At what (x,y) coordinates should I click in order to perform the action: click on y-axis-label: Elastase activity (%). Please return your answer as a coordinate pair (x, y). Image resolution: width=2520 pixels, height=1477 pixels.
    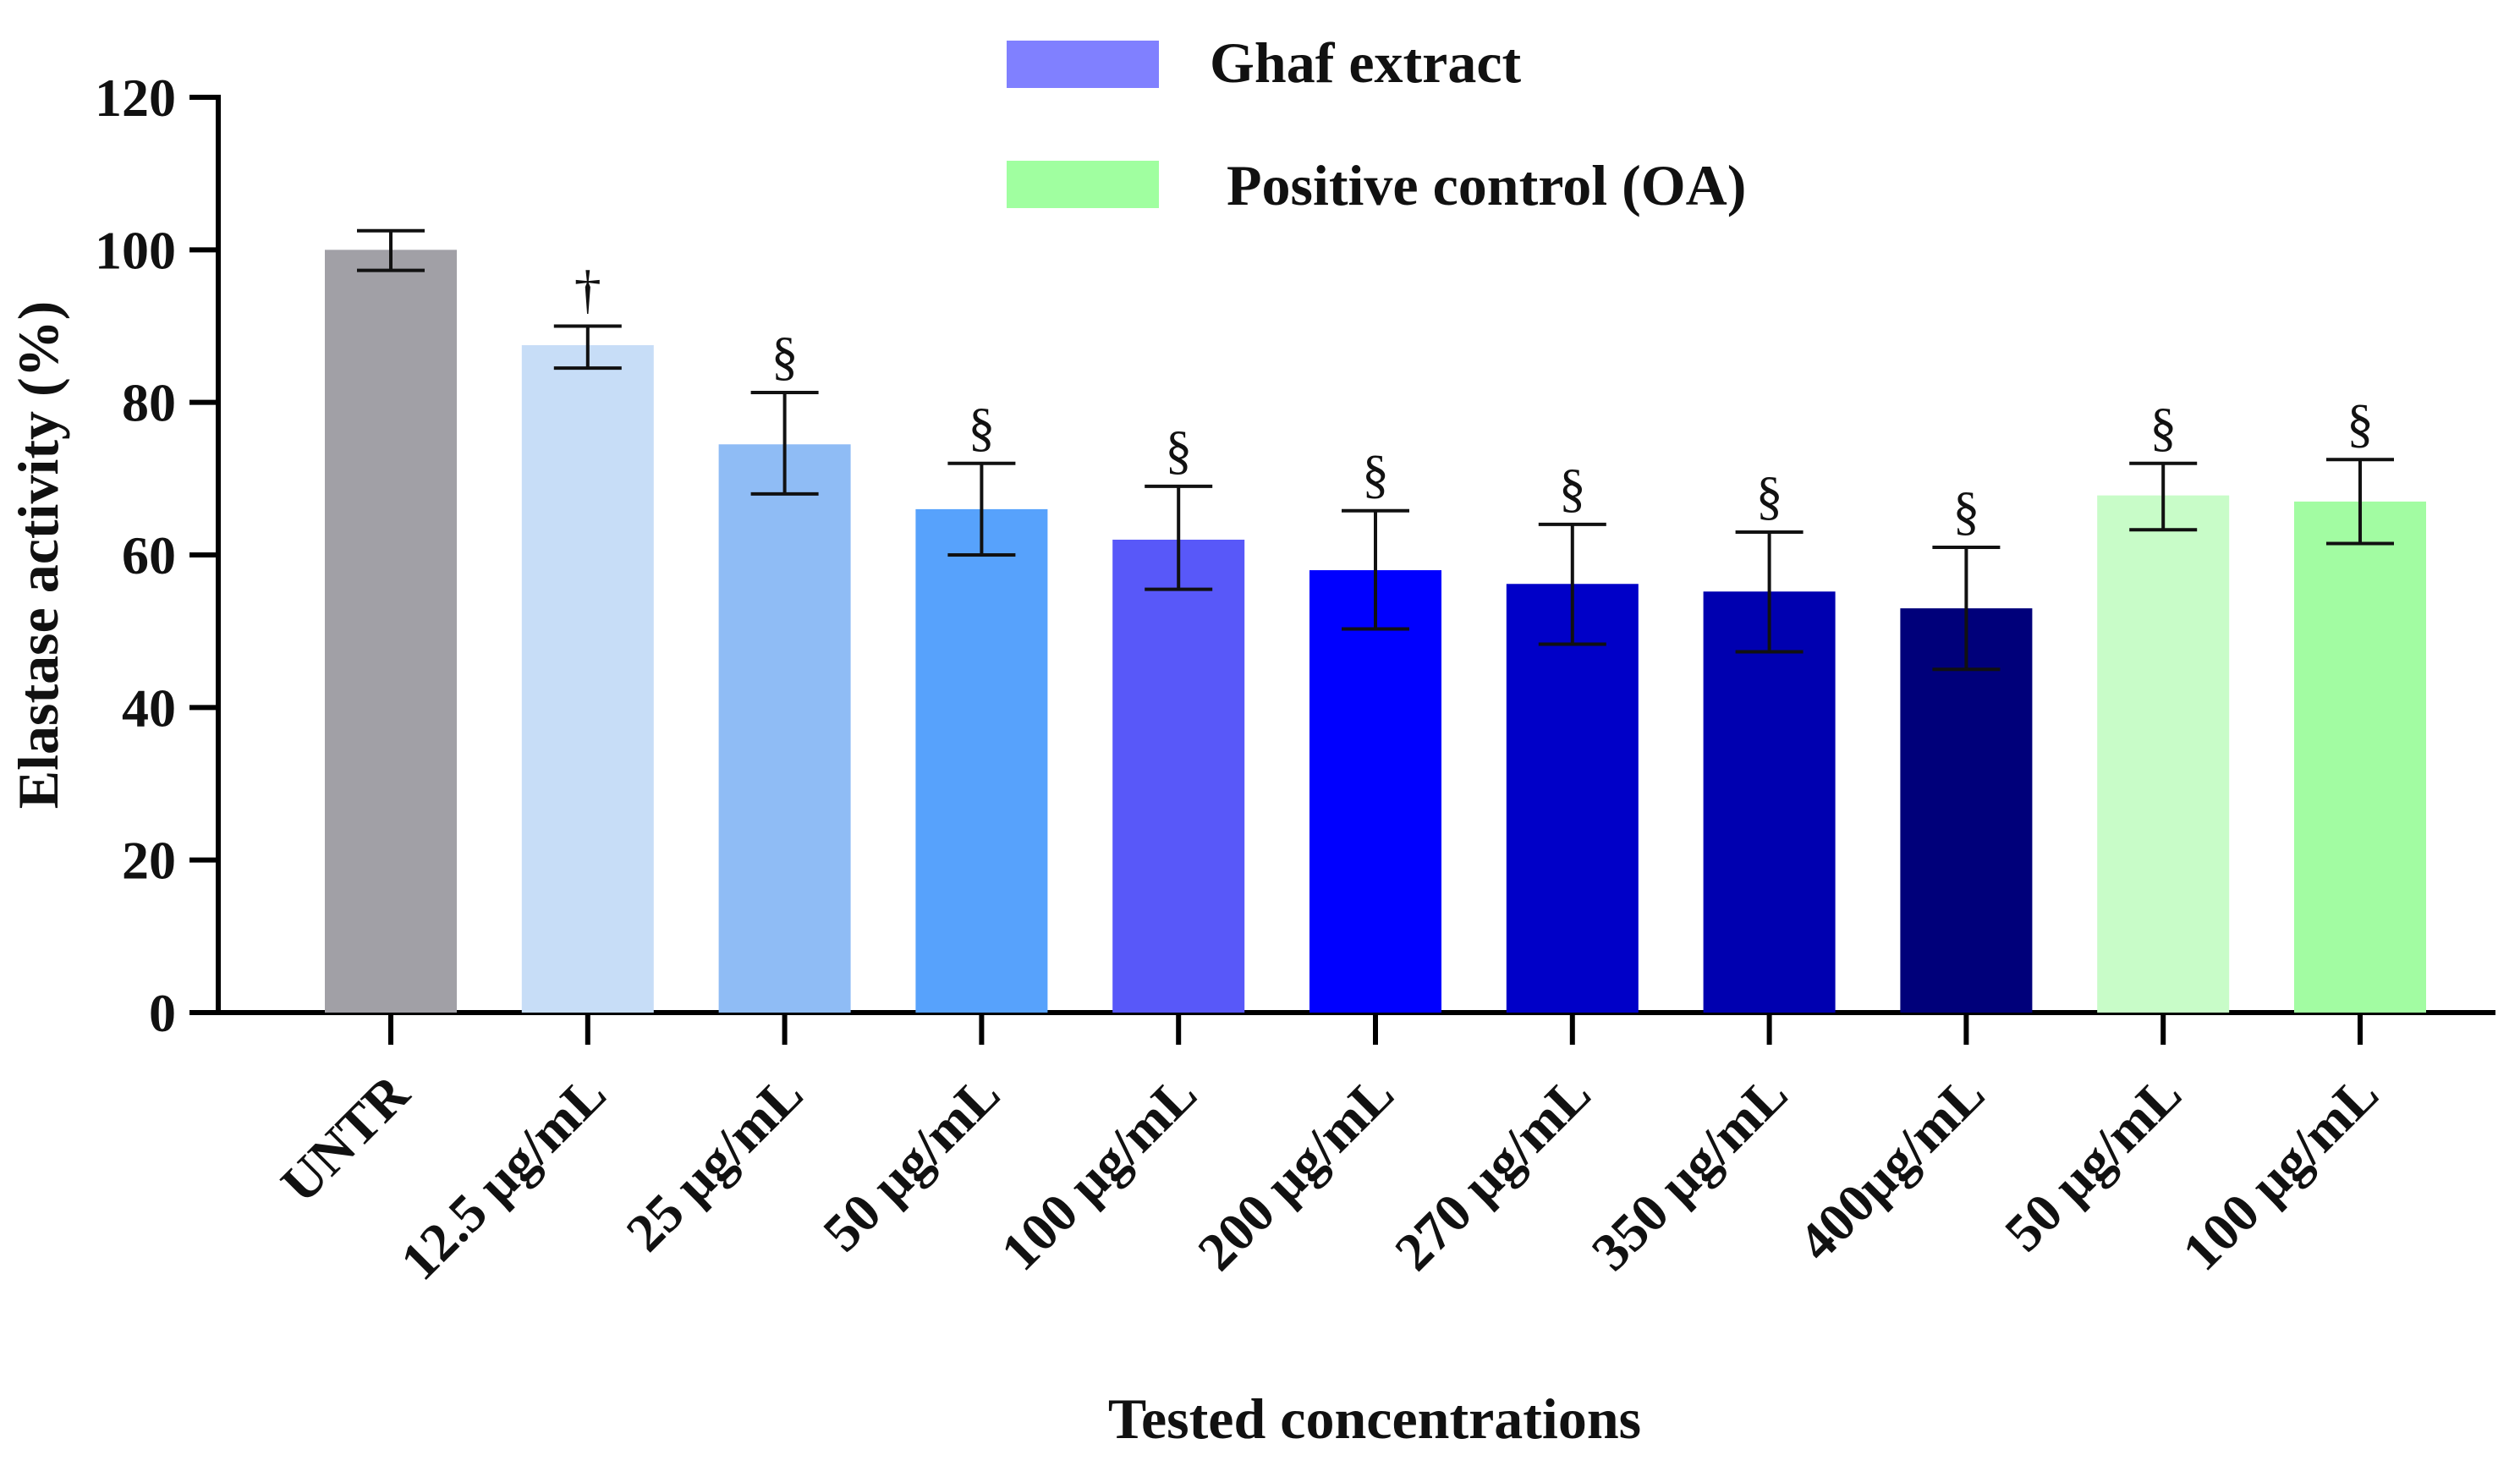
    Looking at the image, I should click on (38, 555).